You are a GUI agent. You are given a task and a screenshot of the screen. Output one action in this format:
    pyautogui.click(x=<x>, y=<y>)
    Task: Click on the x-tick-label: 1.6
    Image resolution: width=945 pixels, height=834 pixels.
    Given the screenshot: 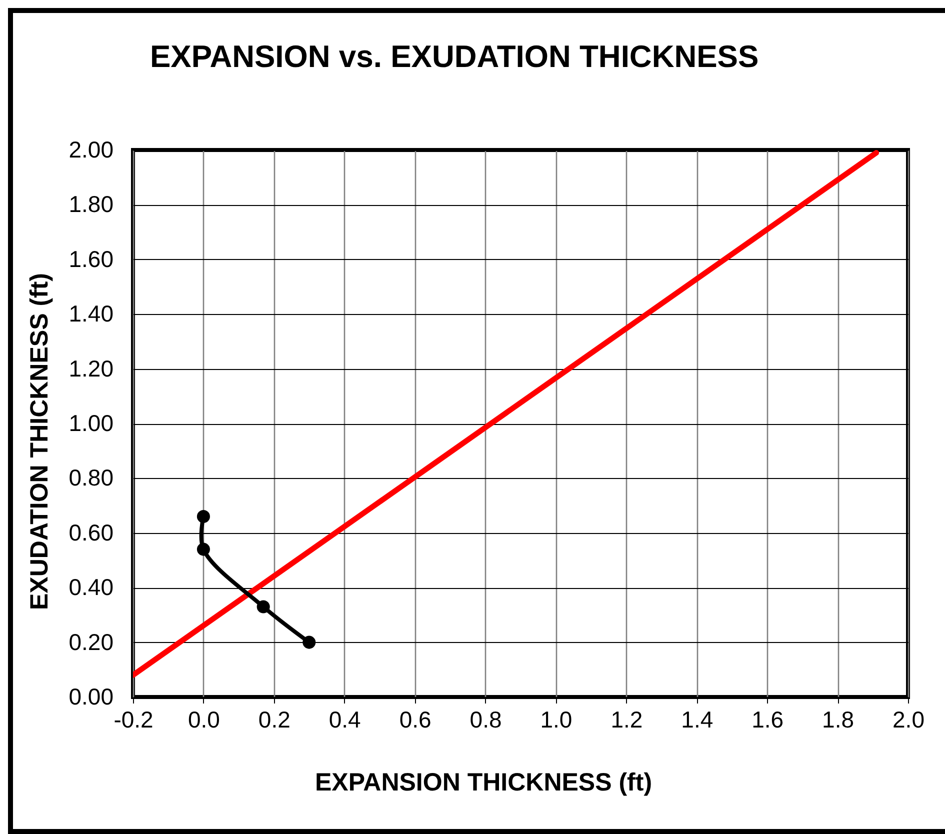 What is the action you would take?
    pyautogui.click(x=768, y=719)
    